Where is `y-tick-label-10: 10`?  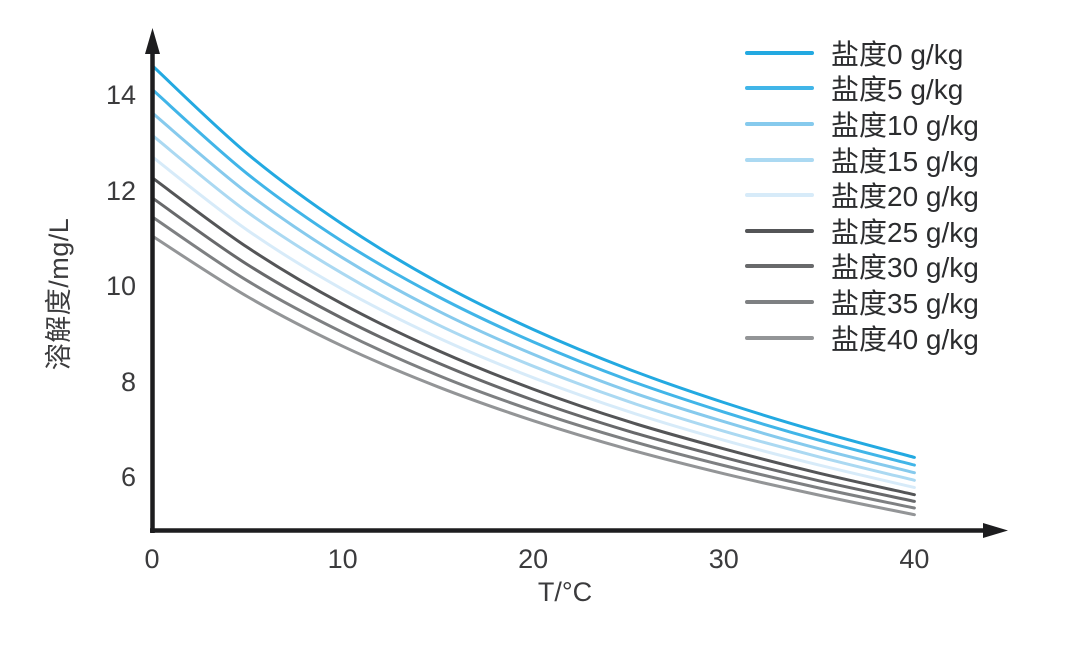
y-tick-label-10: 10 is located at coordinates (120, 286).